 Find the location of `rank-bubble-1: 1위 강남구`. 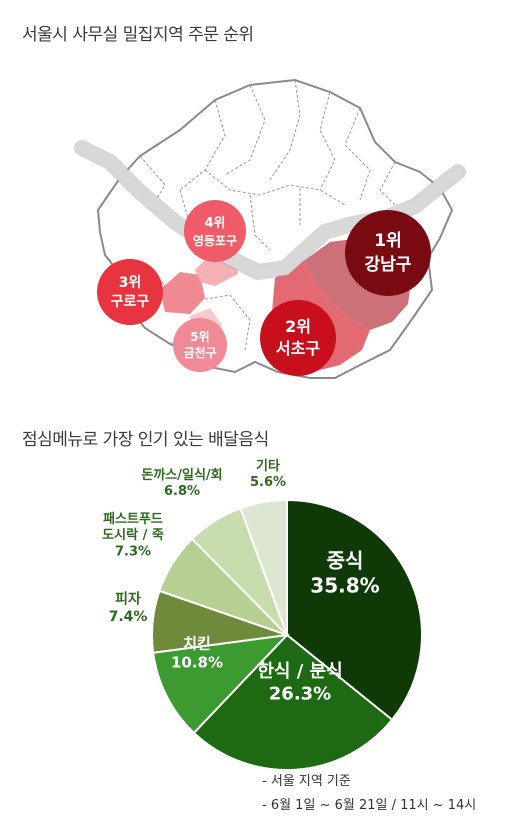

rank-bubble-1: 1위 강남구 is located at coordinates (388, 253).